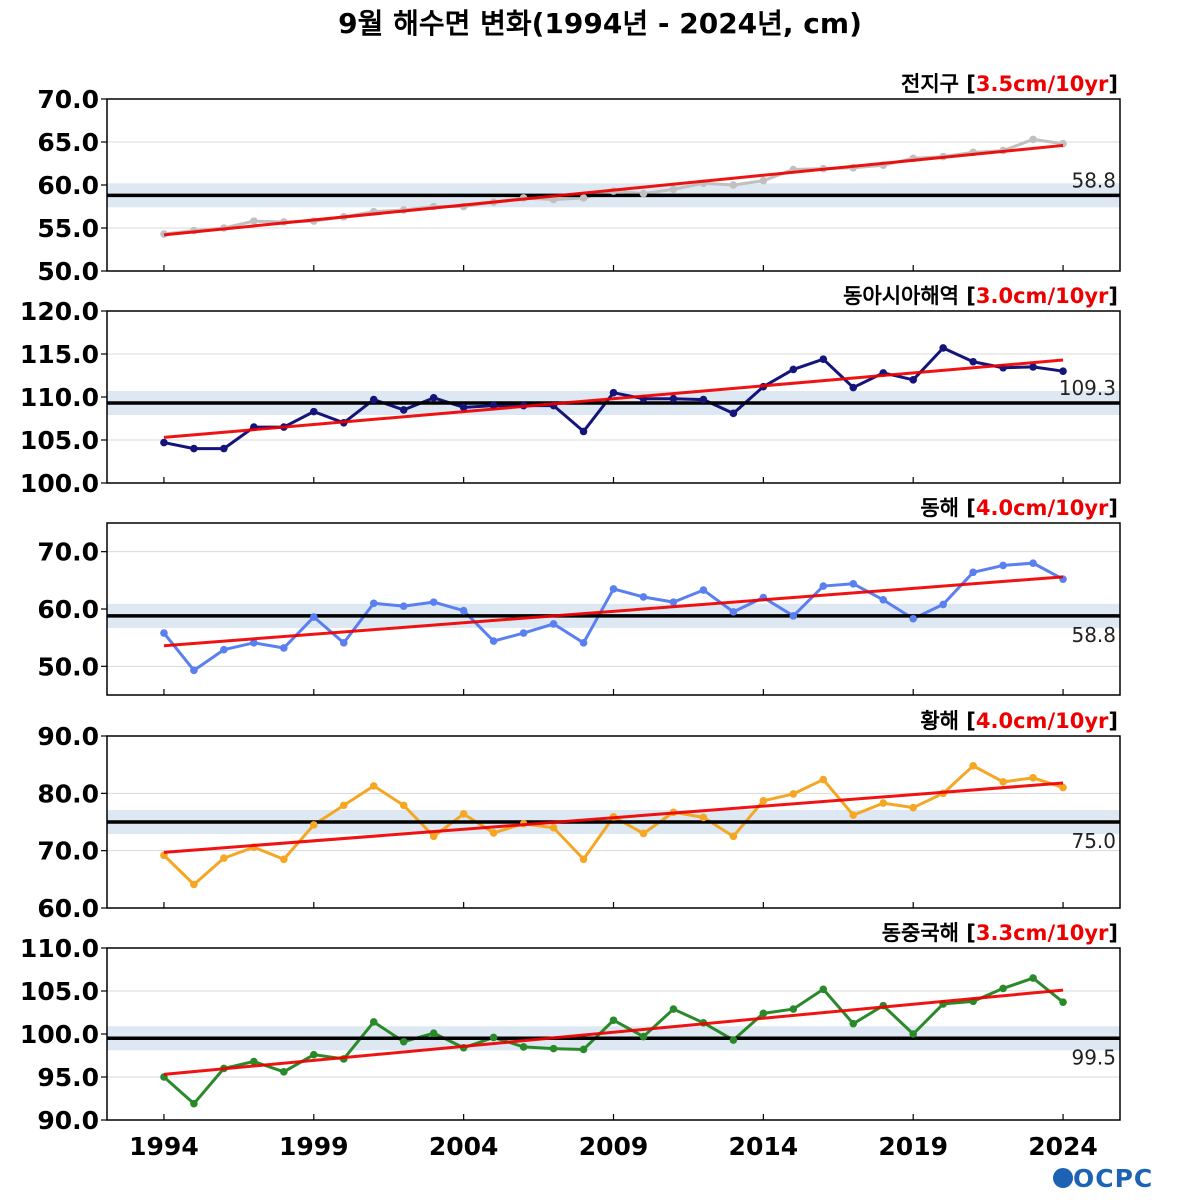 Image resolution: width=1200 pixels, height=1200 pixels. Describe the element at coordinates (68, 851) in the screenshot. I see `y-tick-label: 70.0` at that location.